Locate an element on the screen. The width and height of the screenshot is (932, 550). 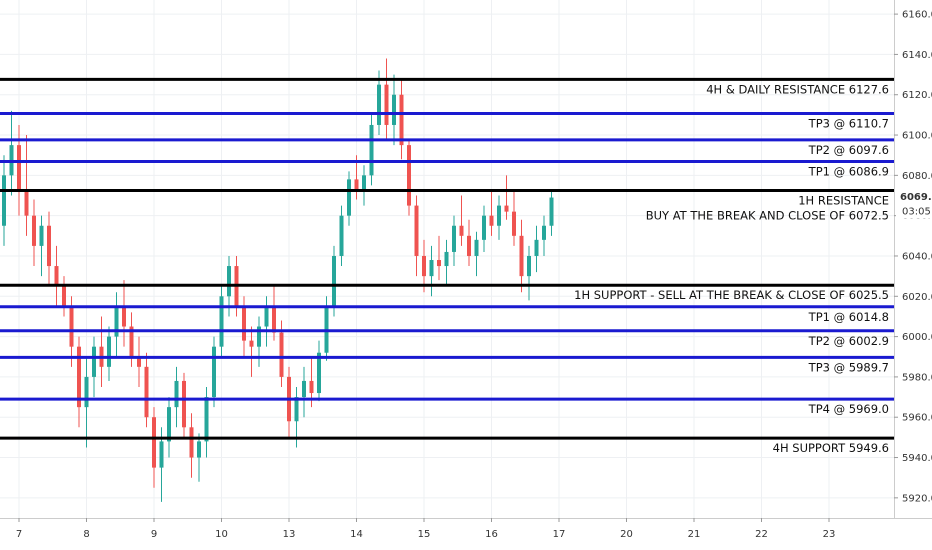
y-tick-label-8: 6080.0 is located at coordinates (917, 176).